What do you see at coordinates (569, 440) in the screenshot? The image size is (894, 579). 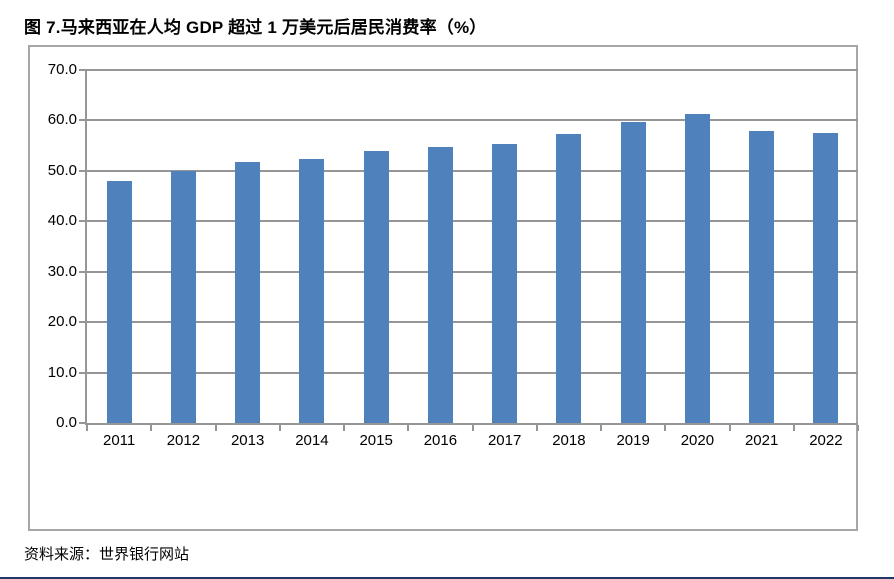 I see `x-axis-label: 2018` at bounding box center [569, 440].